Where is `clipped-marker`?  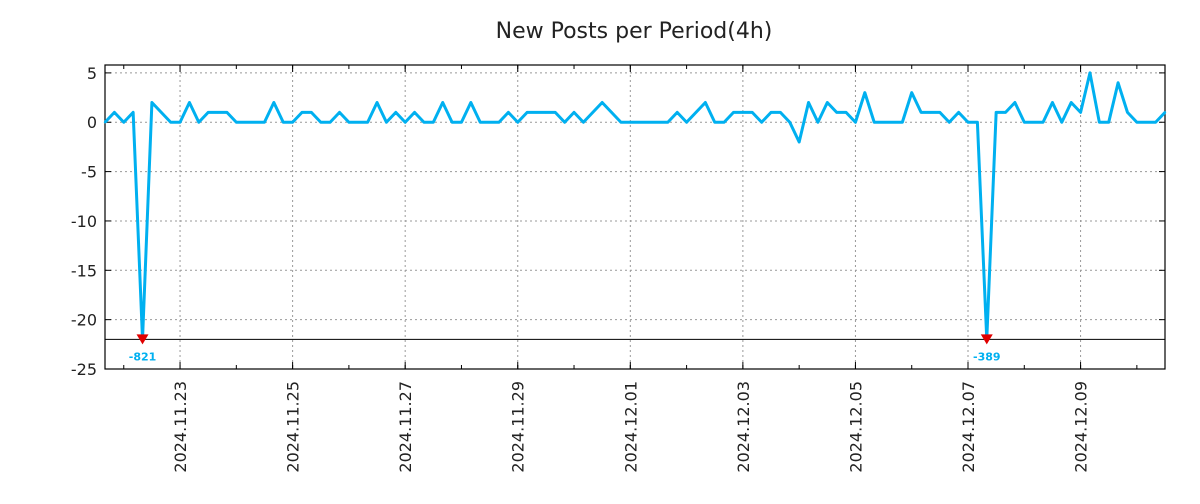 clipped-marker is located at coordinates (142, 339).